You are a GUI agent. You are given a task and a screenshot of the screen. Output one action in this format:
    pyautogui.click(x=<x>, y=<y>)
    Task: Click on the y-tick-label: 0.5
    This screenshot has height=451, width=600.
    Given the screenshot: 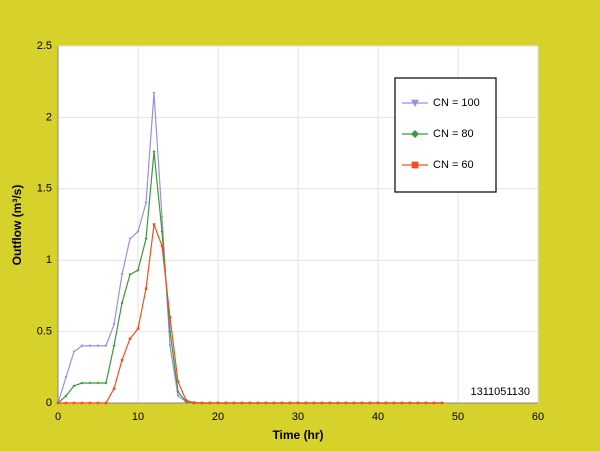 What is the action you would take?
    pyautogui.click(x=44, y=332)
    